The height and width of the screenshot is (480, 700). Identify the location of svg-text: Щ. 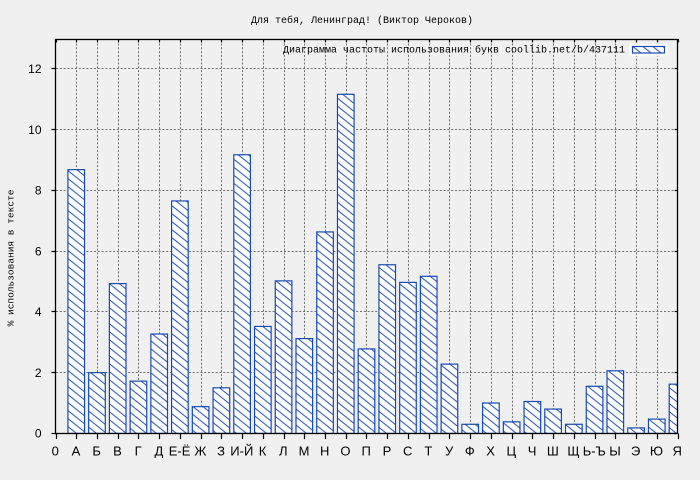
(573, 451).